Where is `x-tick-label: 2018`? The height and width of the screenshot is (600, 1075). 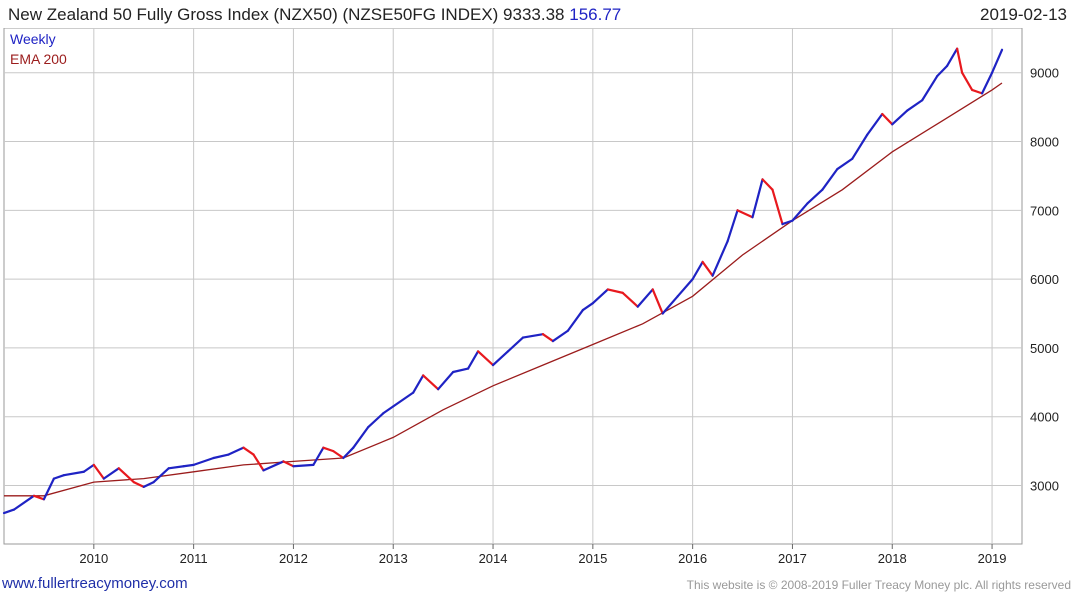 x-tick-label: 2018 is located at coordinates (892, 558).